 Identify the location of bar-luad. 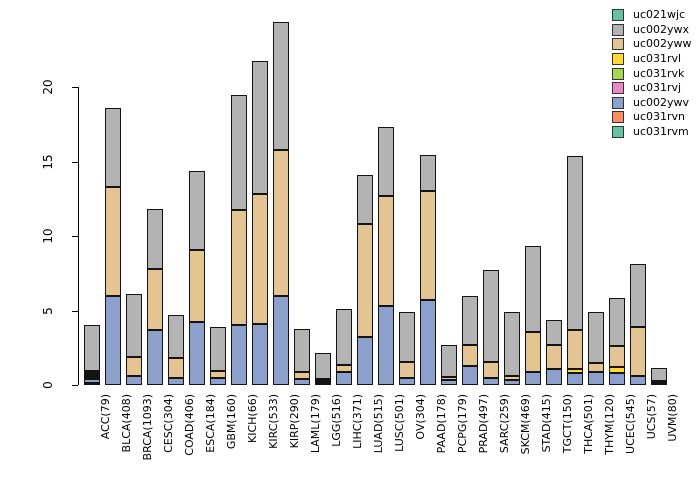
(365, 280).